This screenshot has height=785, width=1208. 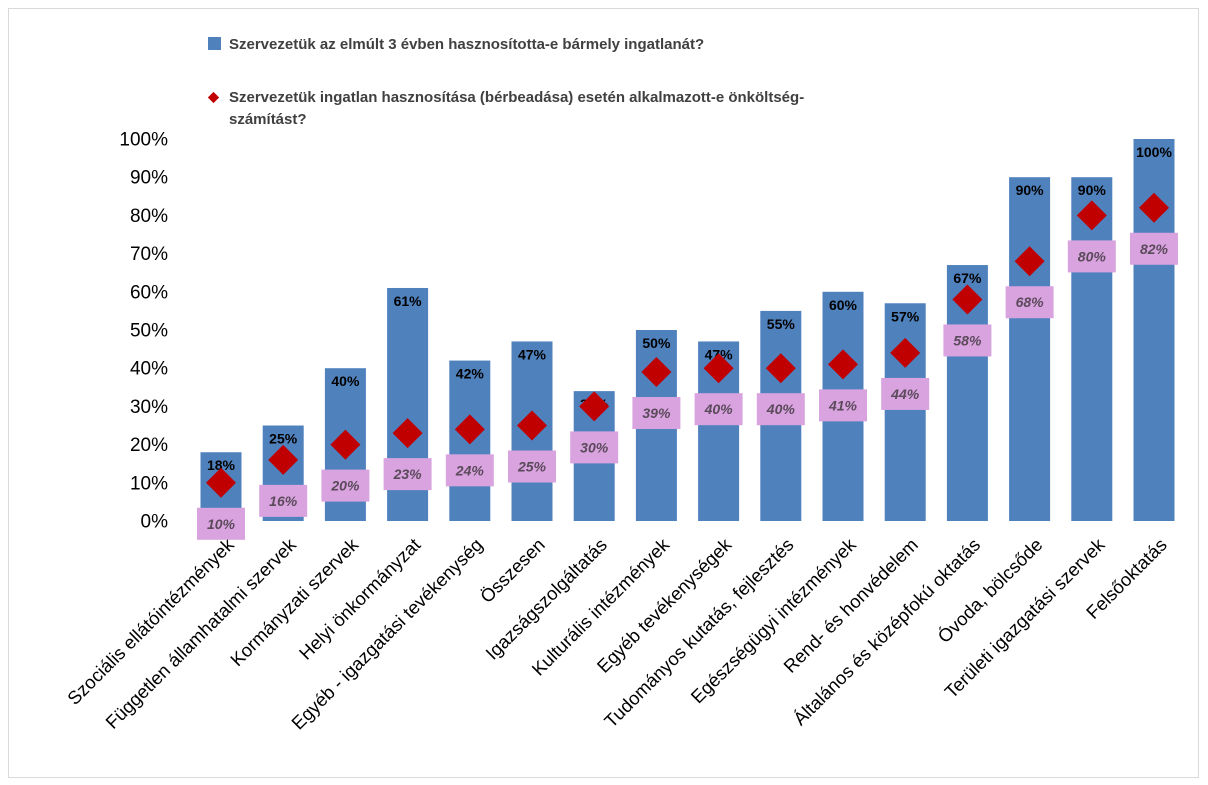 What do you see at coordinates (843, 305) in the screenshot?
I see `bar-data-label: 60%` at bounding box center [843, 305].